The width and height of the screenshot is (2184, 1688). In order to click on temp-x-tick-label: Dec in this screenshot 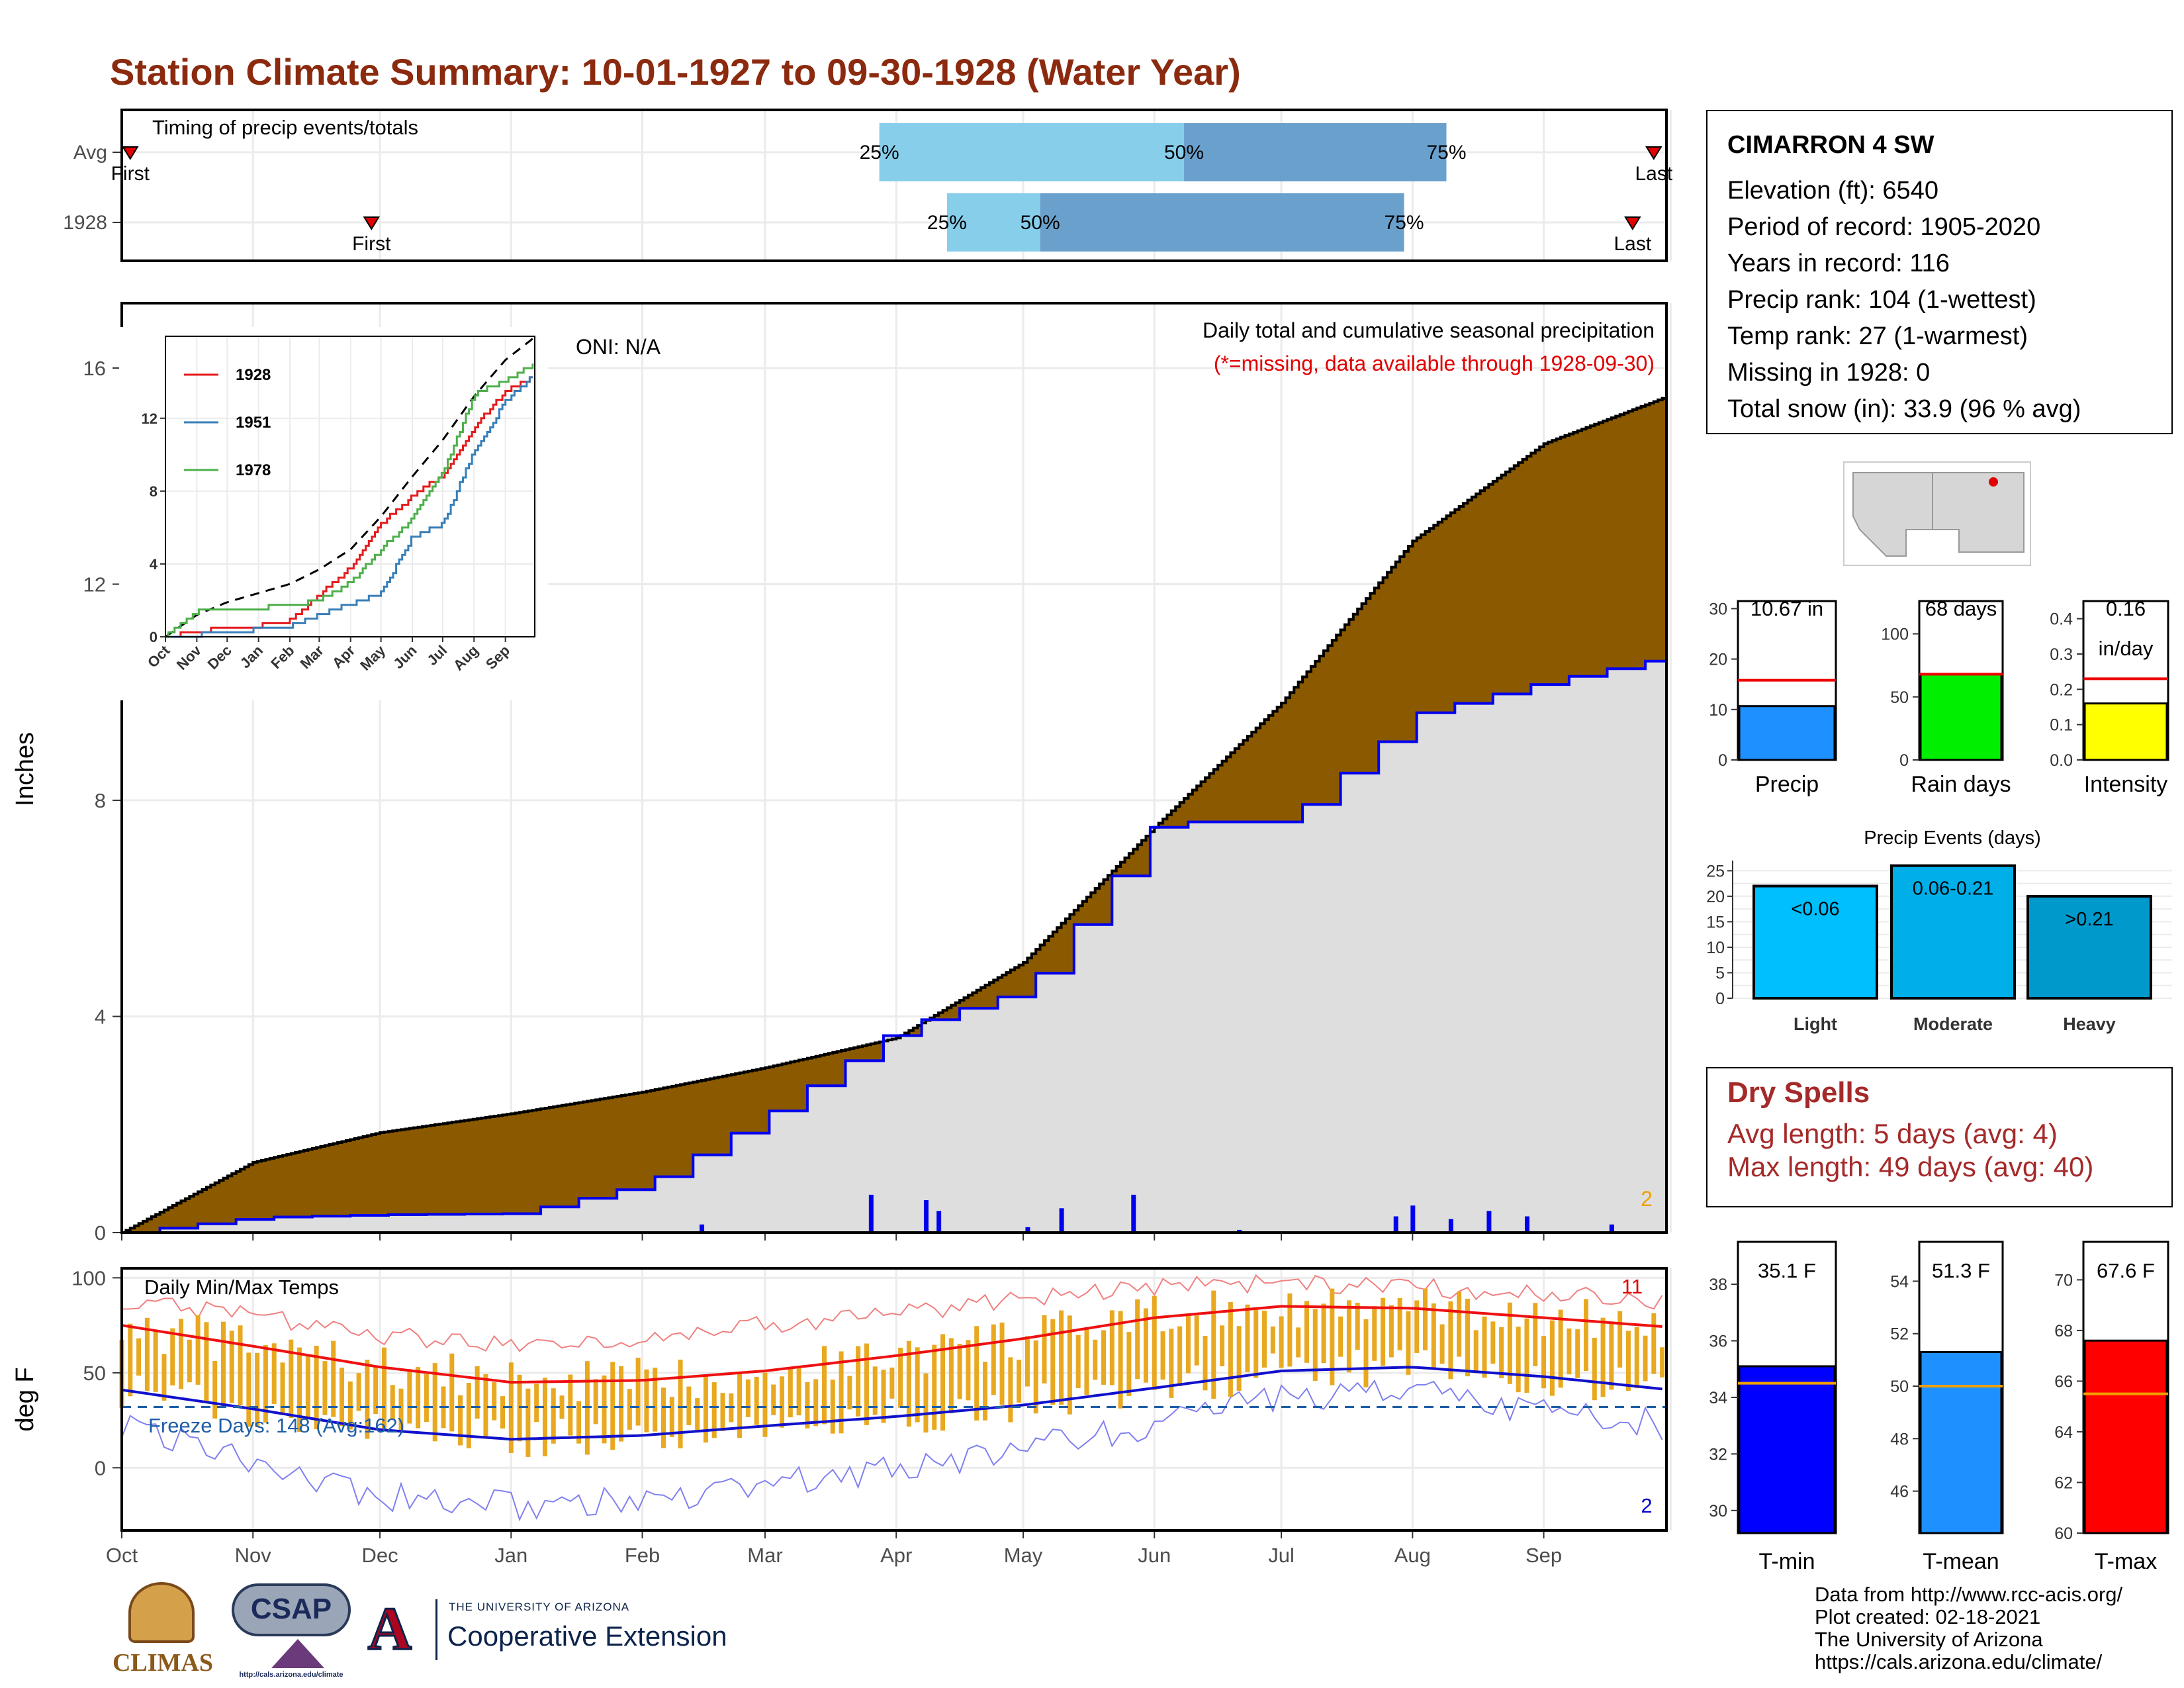, I will do `click(380, 1555)`.